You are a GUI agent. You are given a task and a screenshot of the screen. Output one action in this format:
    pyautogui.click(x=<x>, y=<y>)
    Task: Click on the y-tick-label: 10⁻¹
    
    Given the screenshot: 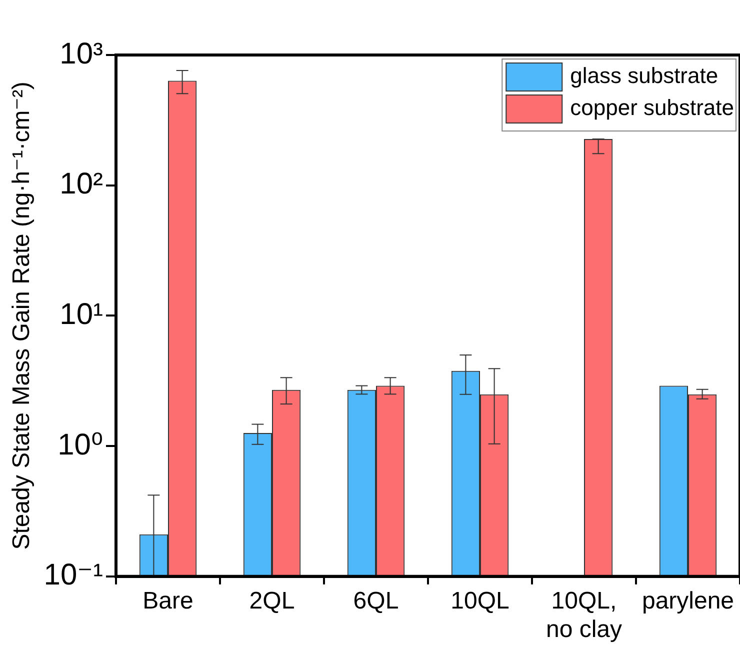 What is the action you would take?
    pyautogui.click(x=73, y=575)
    